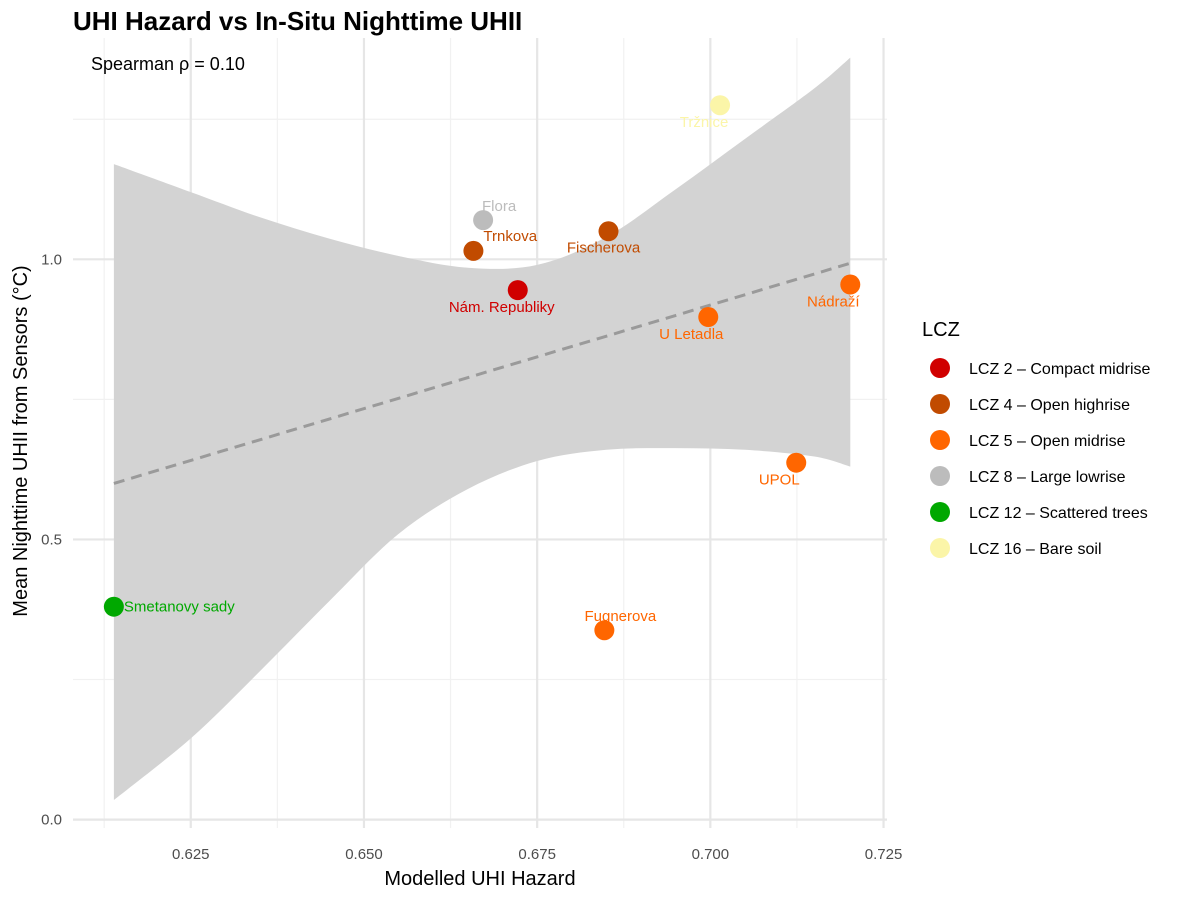 This screenshot has width=1200, height=900. I want to click on point-label: Flora, so click(499, 206).